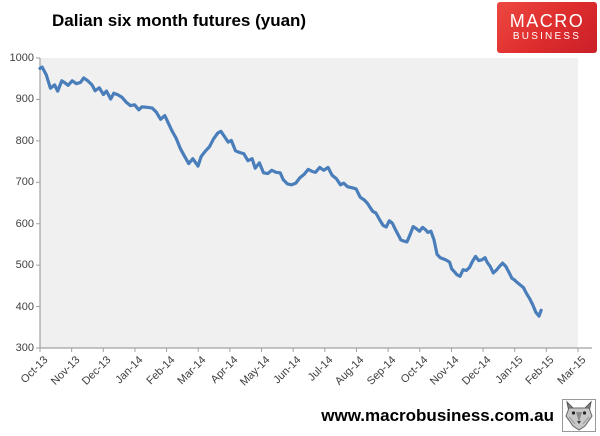 This screenshot has width=600, height=436. I want to click on y-axis-label: 700, so click(24, 182).